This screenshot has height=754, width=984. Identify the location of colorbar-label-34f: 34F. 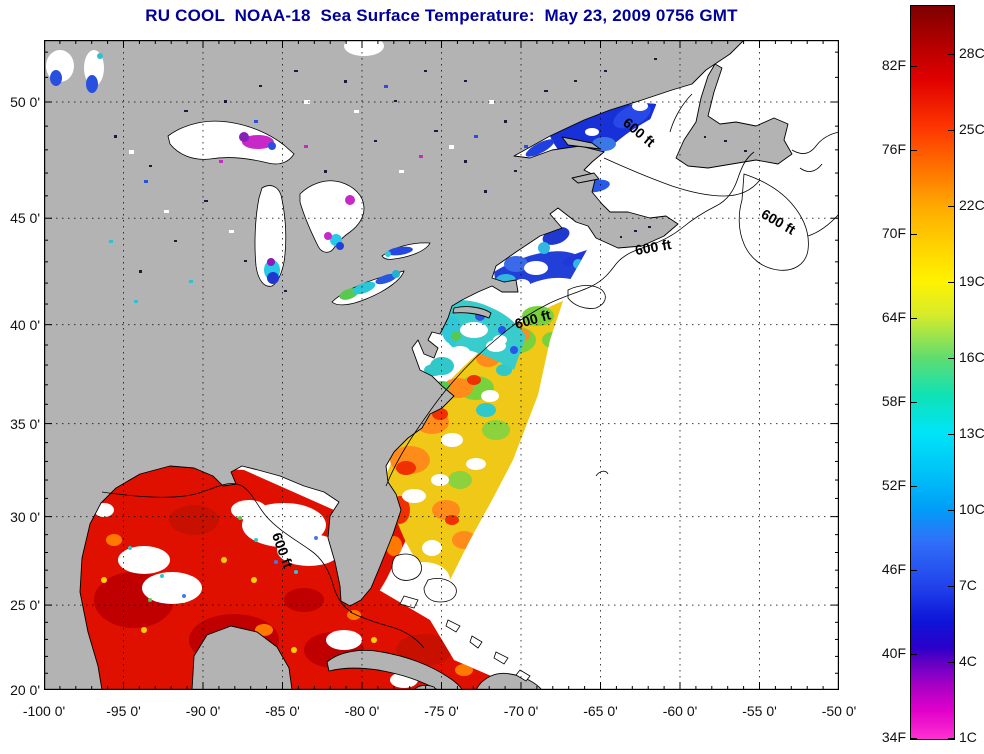
(893, 737).